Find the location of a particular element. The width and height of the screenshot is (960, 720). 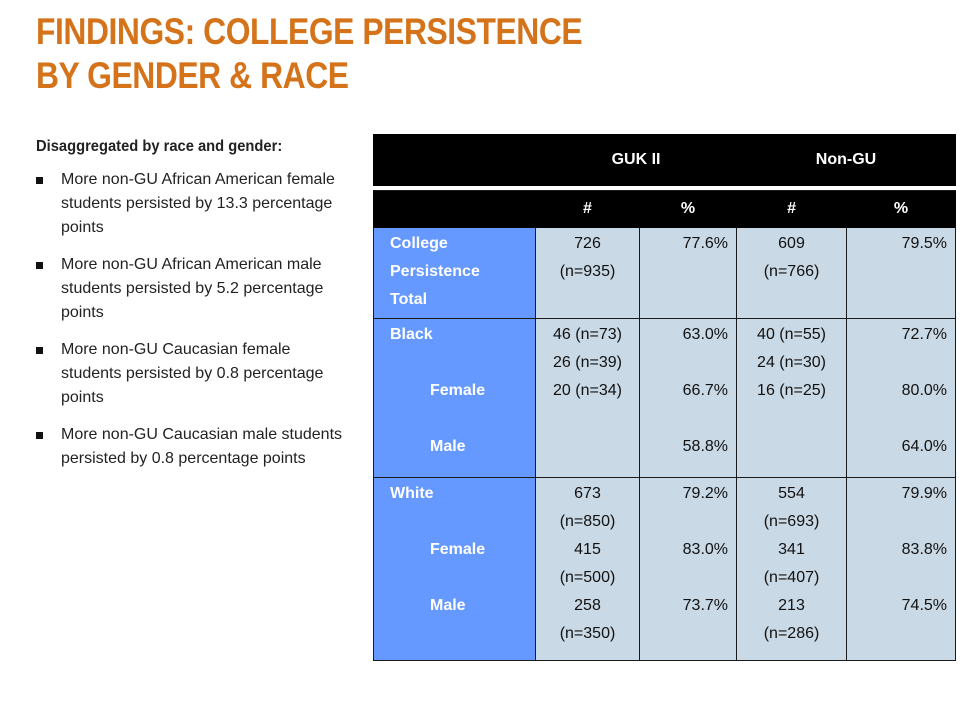

cell-guk-percent: 79.2% 83.0% 73.7% is located at coordinates (688, 569).